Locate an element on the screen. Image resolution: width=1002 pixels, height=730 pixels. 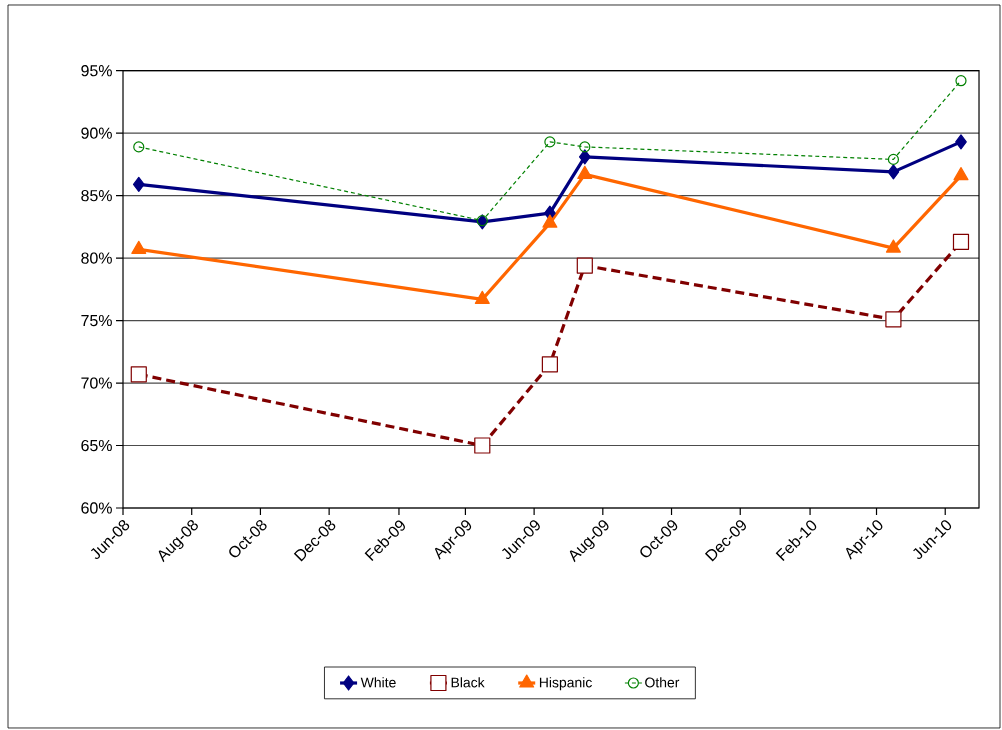
y-tick-label: 85% is located at coordinates (96, 195).